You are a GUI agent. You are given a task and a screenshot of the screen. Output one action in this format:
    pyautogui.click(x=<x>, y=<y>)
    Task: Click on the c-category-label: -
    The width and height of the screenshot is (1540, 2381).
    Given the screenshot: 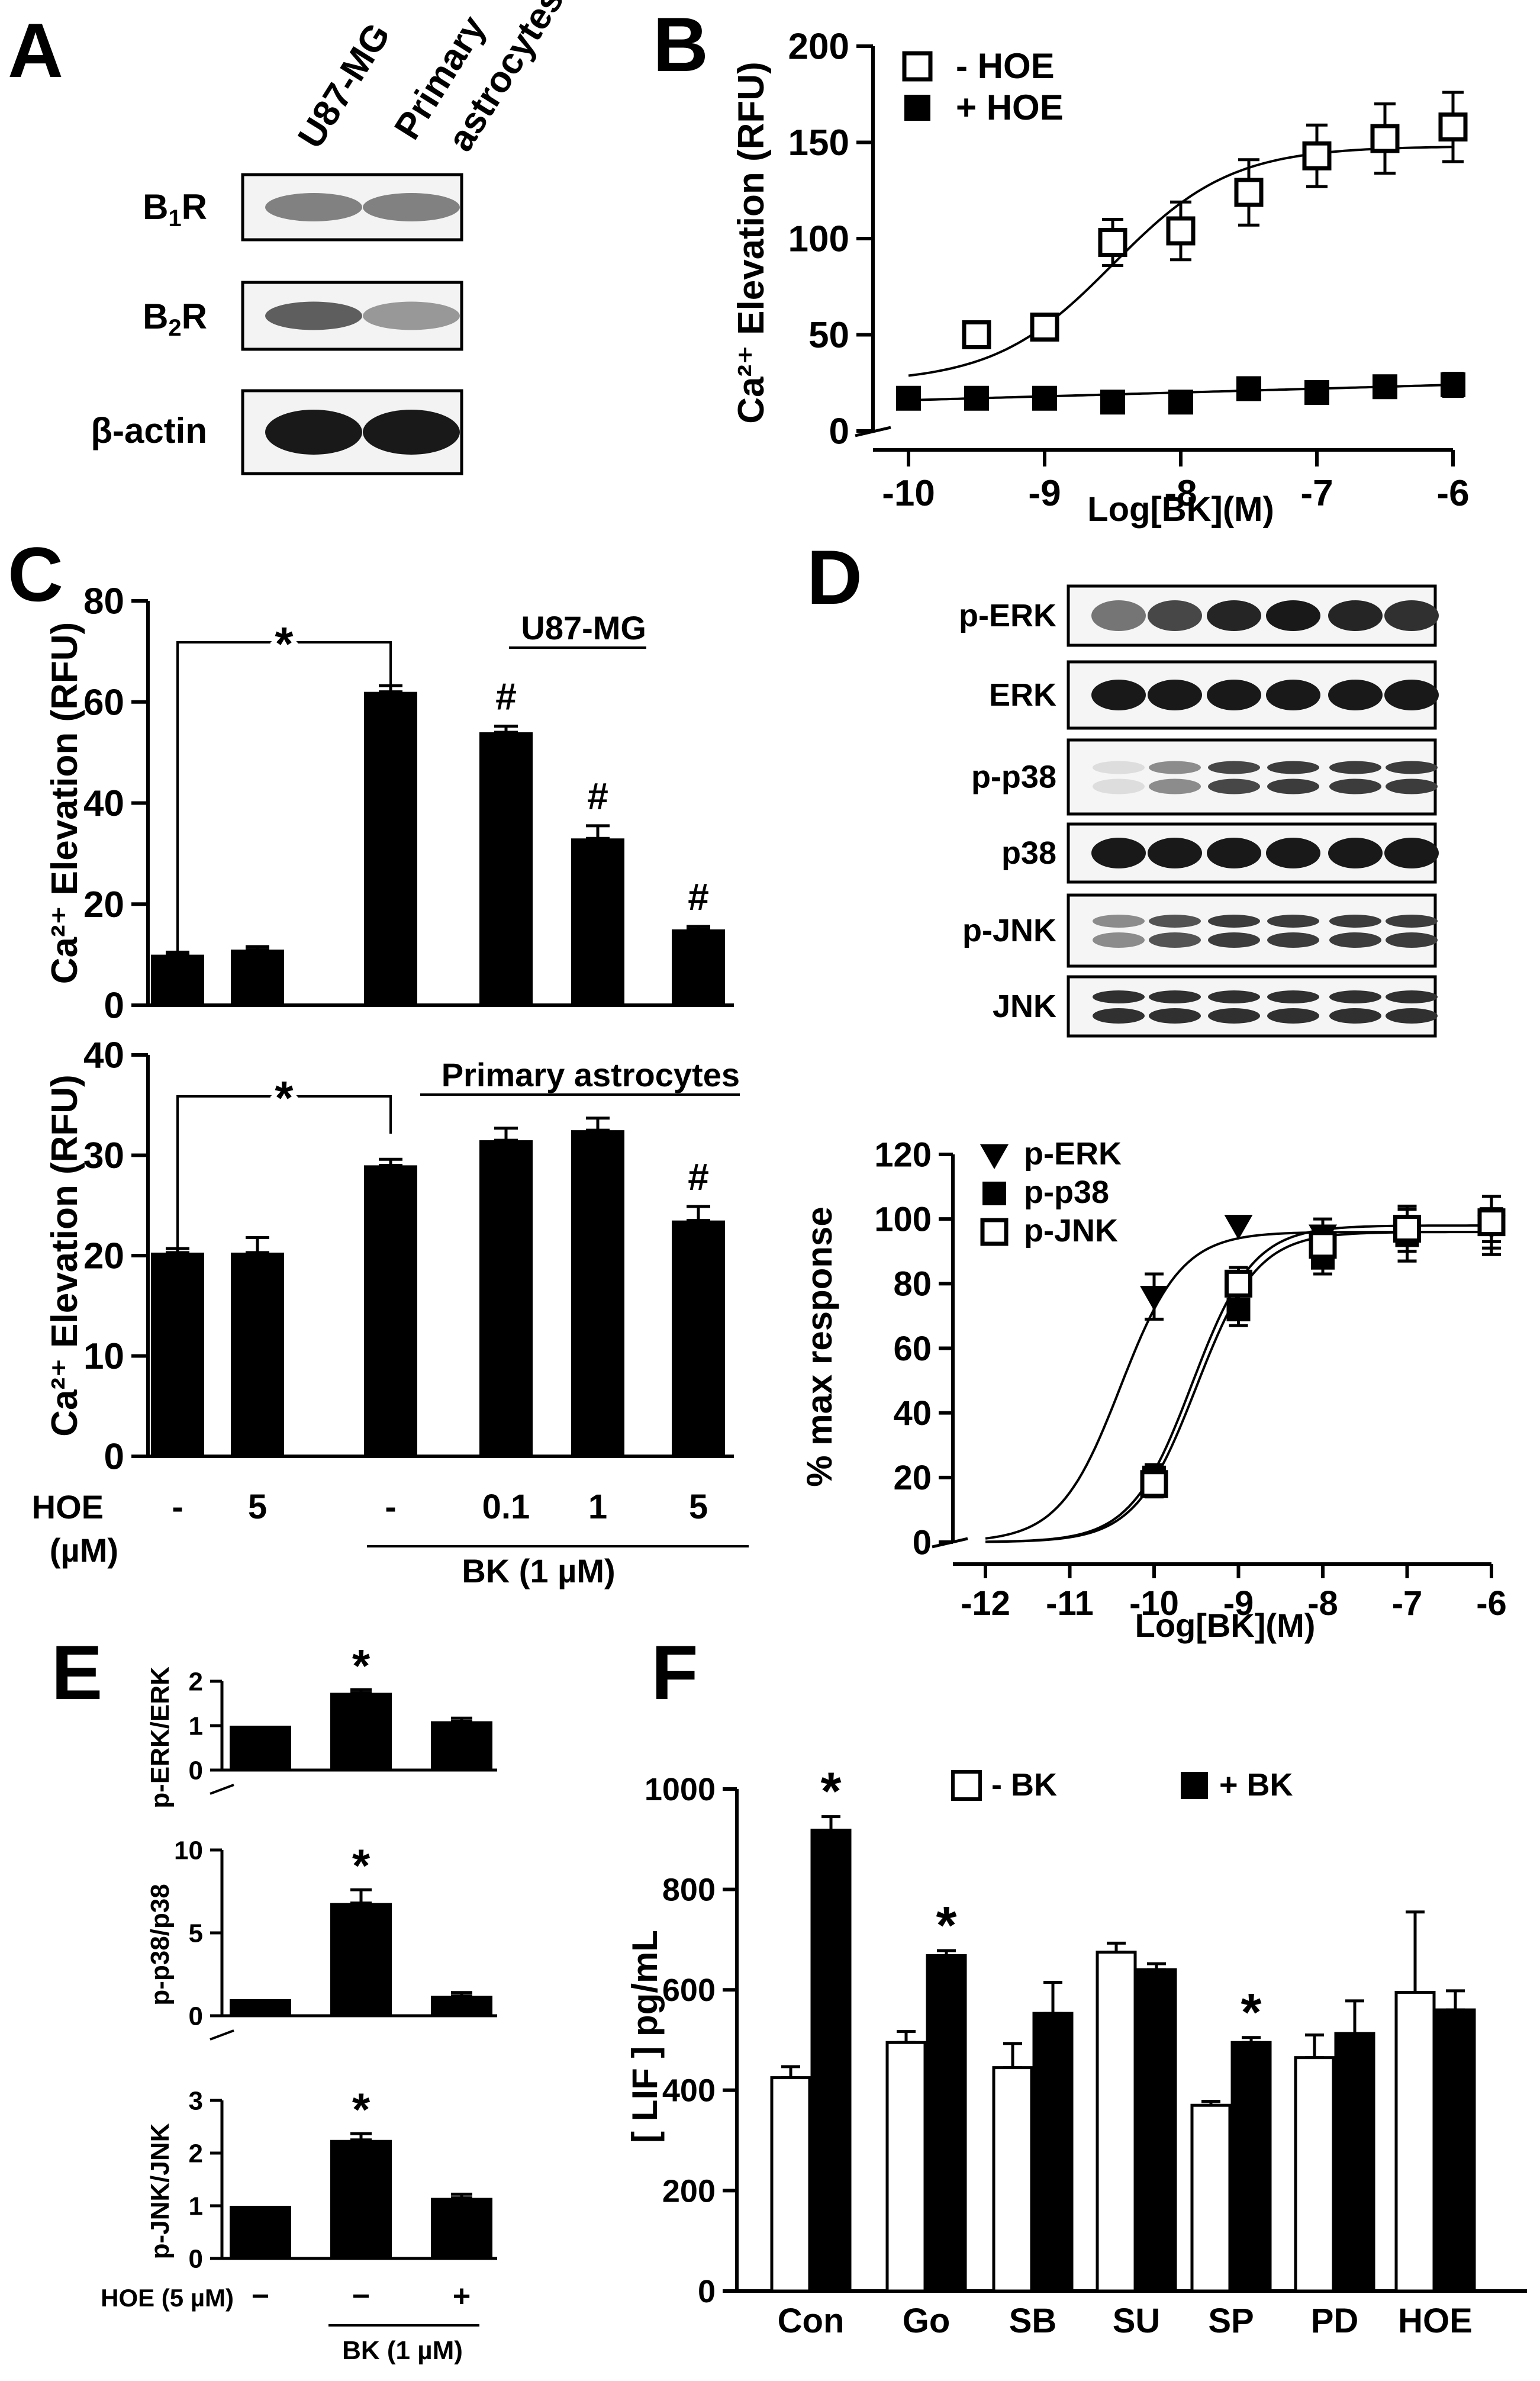 What is the action you would take?
    pyautogui.click(x=177, y=1507)
    